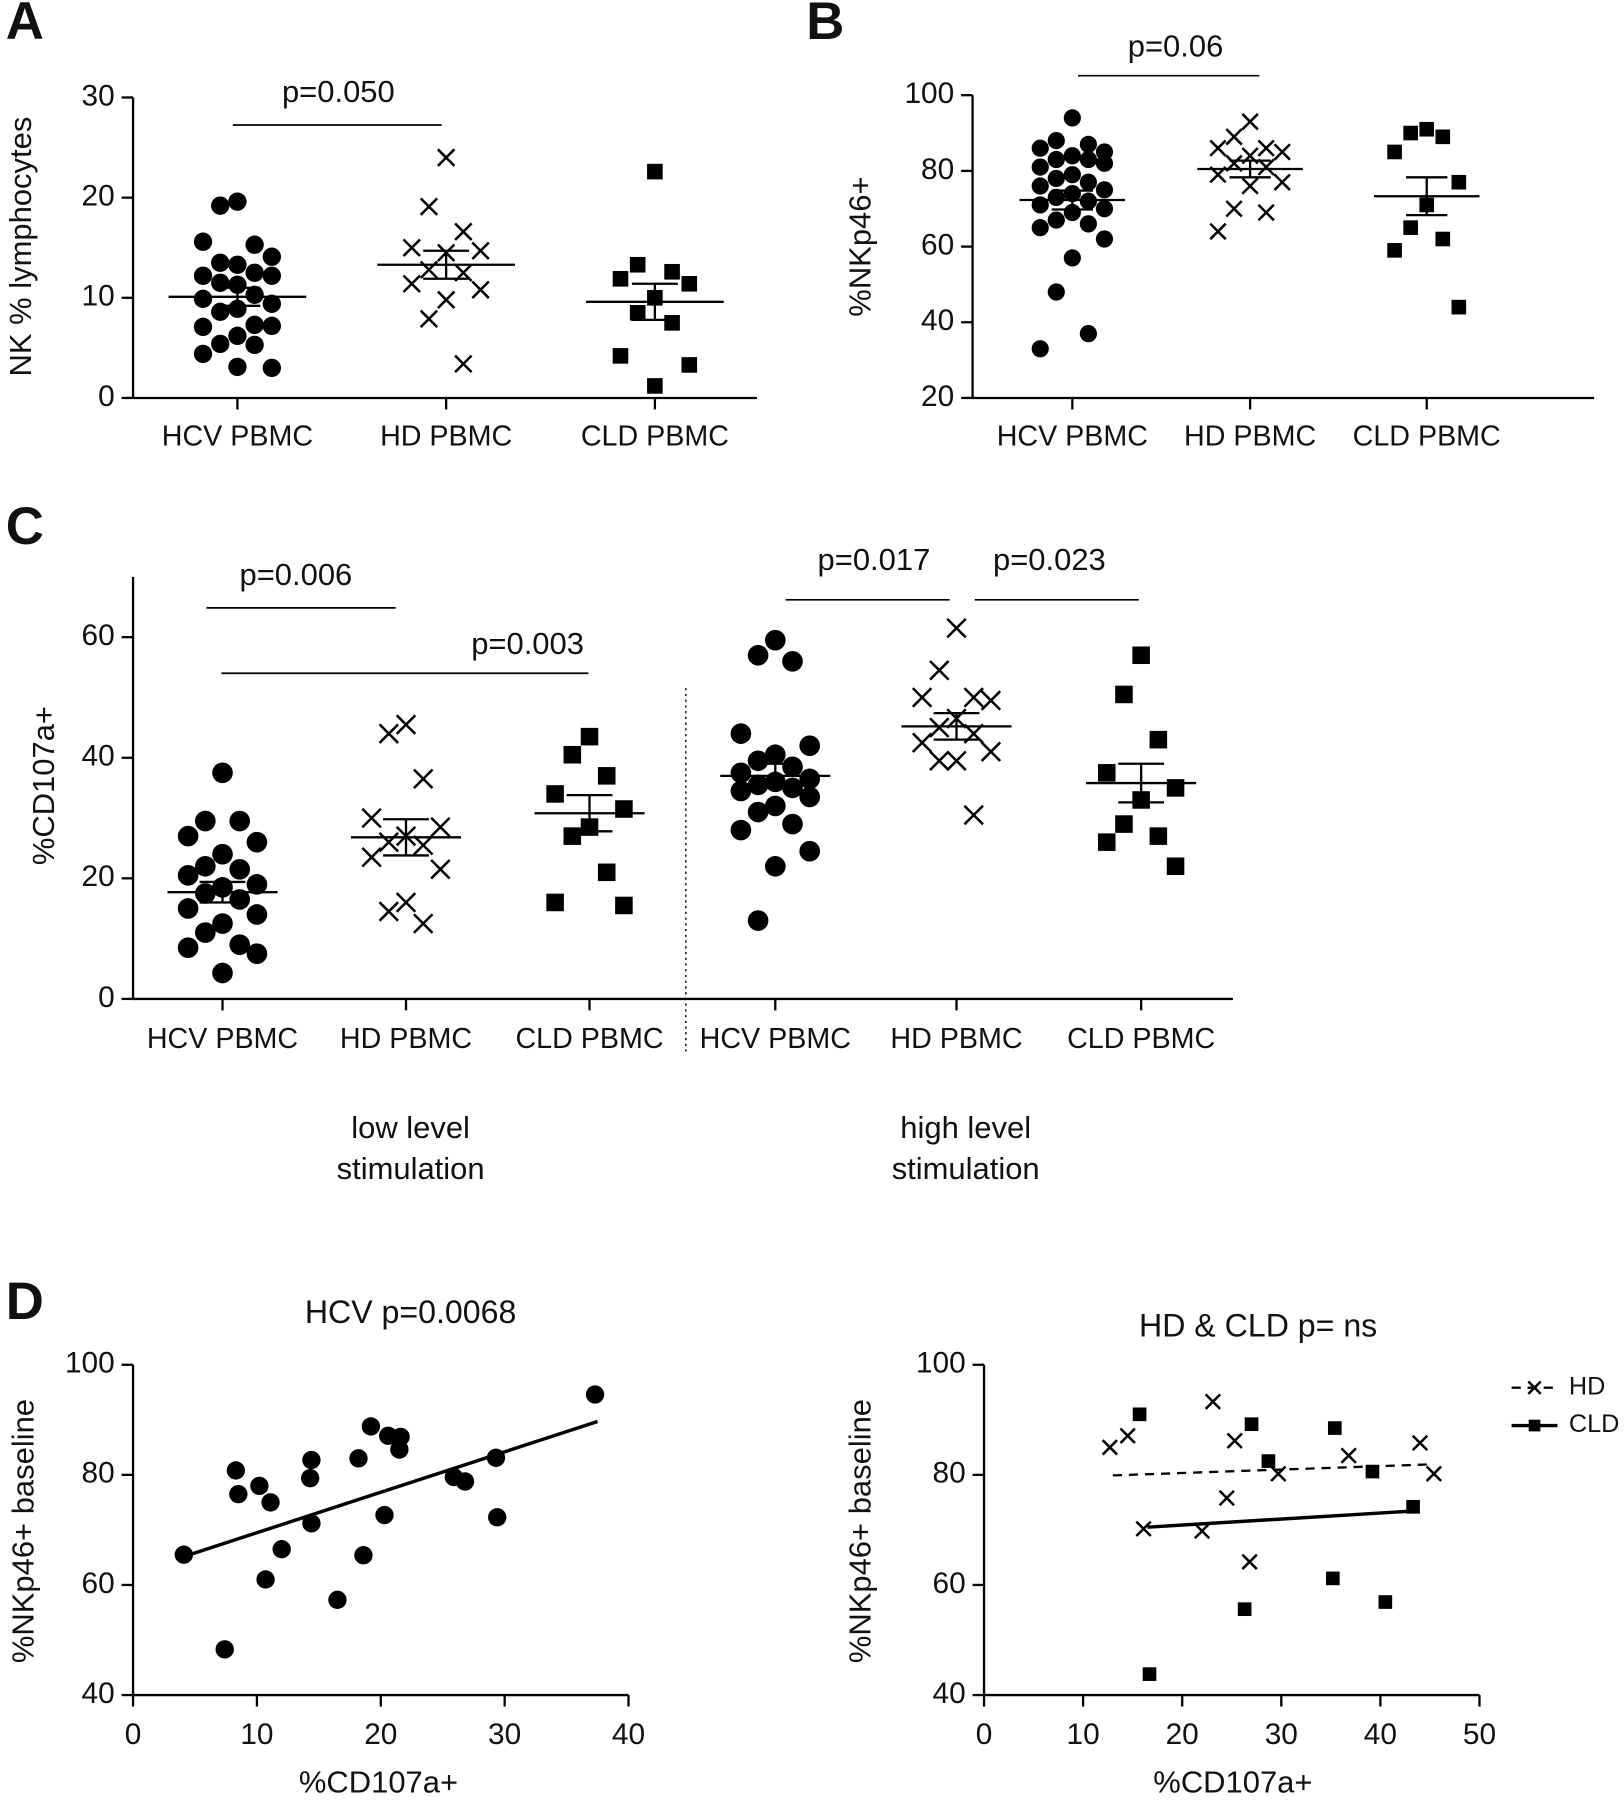 Image resolution: width=1624 pixels, height=1800 pixels. I want to click on y-tick-label: 10, so click(98, 296).